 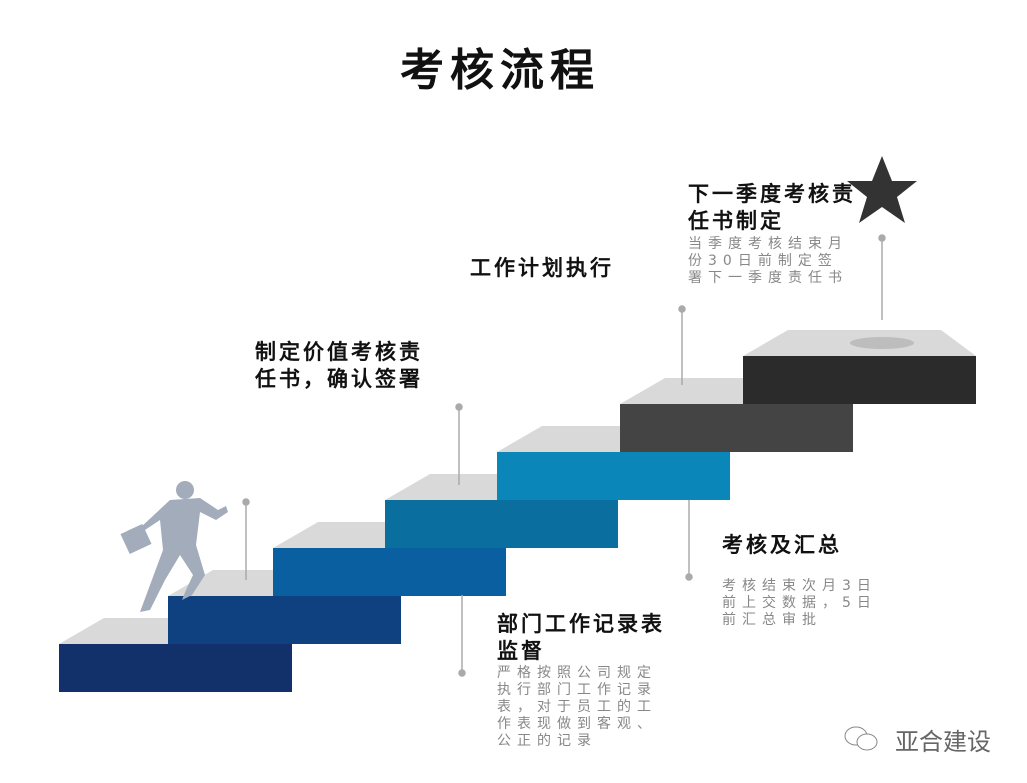 I want to click on step-3-heading: 工作计划执行, so click(x=542, y=268).